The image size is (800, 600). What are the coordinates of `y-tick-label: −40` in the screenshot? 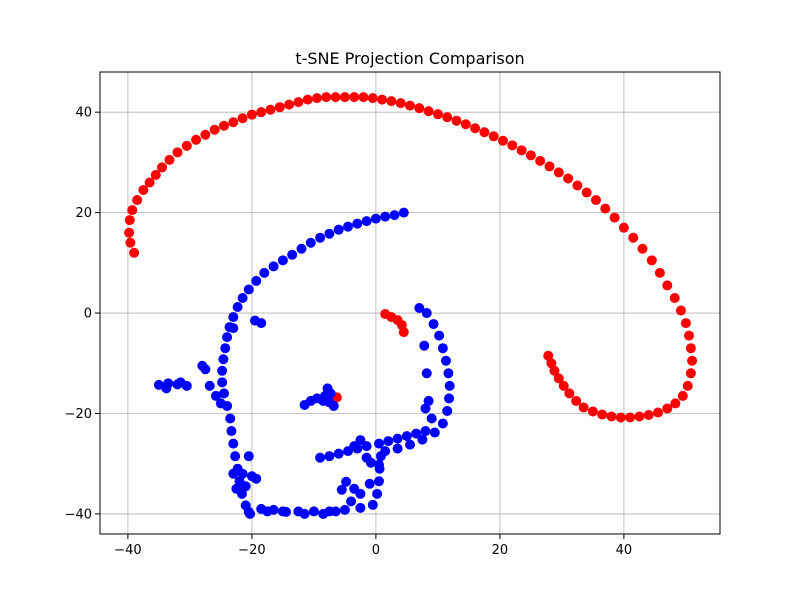 It's located at (78, 514).